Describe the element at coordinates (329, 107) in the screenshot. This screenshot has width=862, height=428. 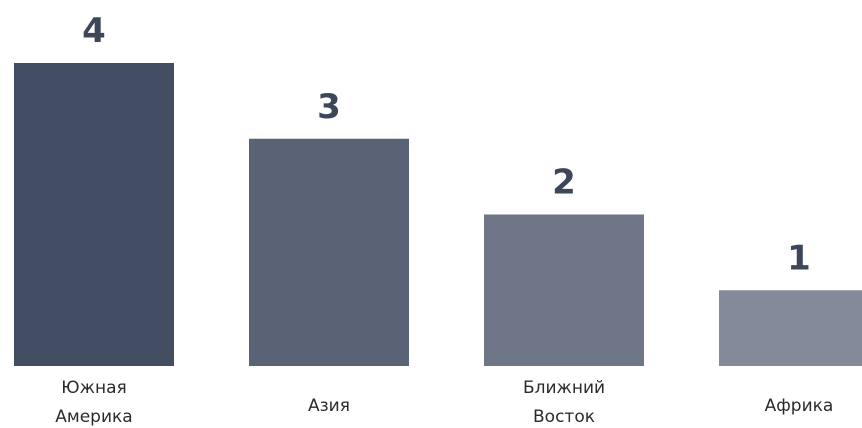
I see `data-label-2: 3` at that location.